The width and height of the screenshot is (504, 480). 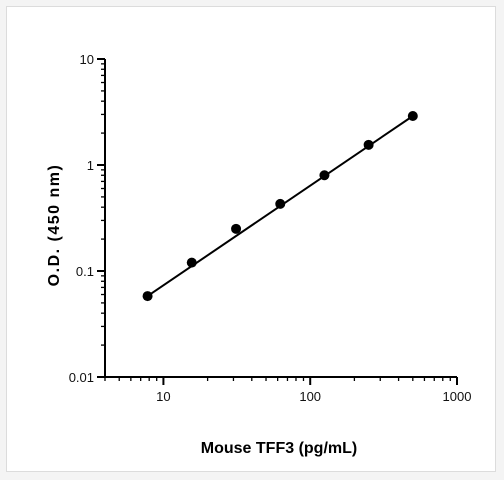 What do you see at coordinates (81, 377) in the screenshot?
I see `y-tick-label: 0.01` at bounding box center [81, 377].